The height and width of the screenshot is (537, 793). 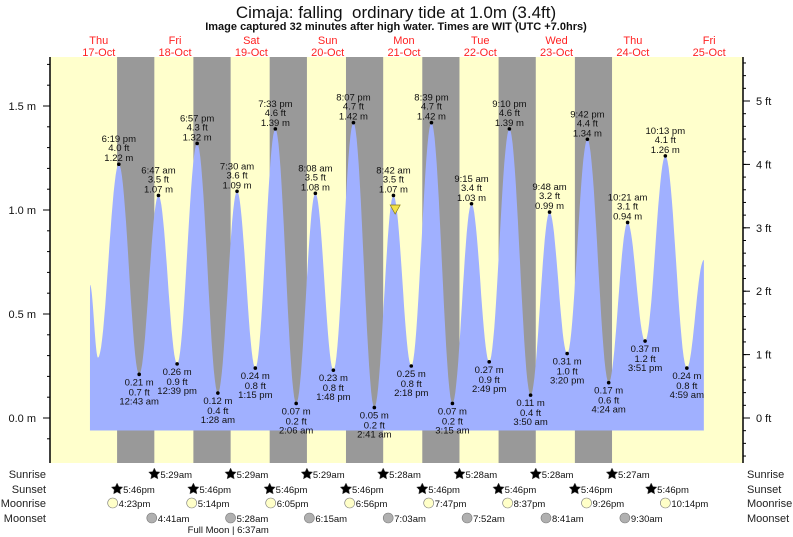 What do you see at coordinates (686, 376) in the screenshot?
I see `tide-height-m: 0.24 m` at bounding box center [686, 376].